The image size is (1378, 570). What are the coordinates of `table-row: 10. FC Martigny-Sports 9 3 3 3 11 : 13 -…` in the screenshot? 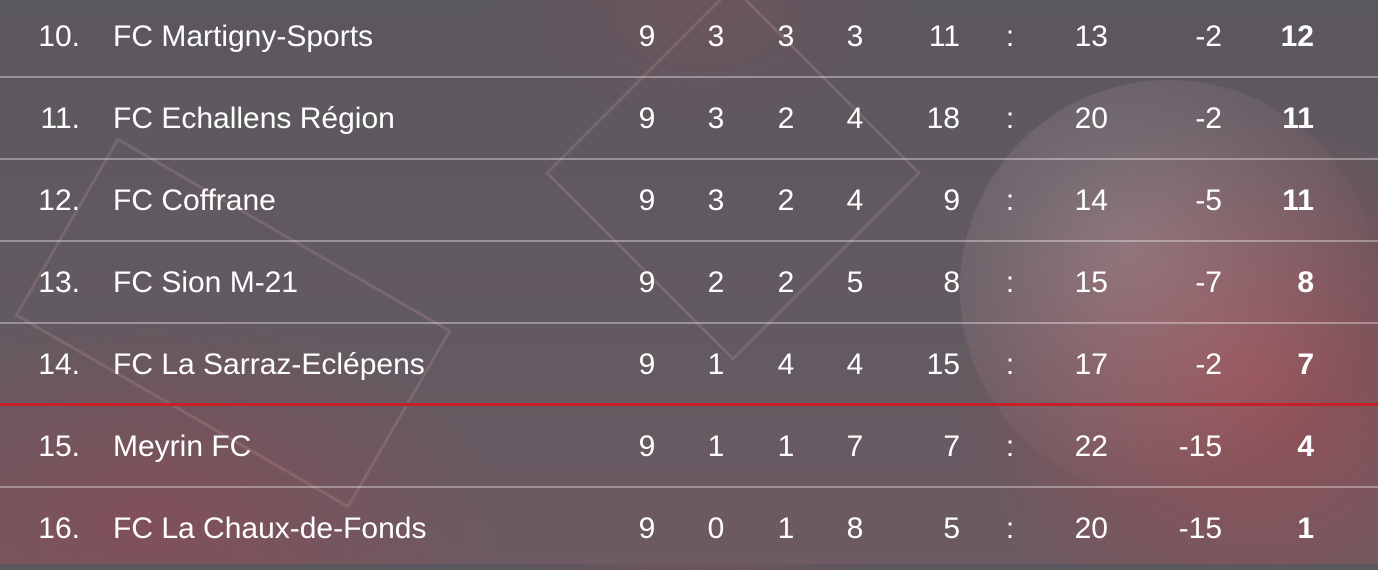 It's located at (689, 39).